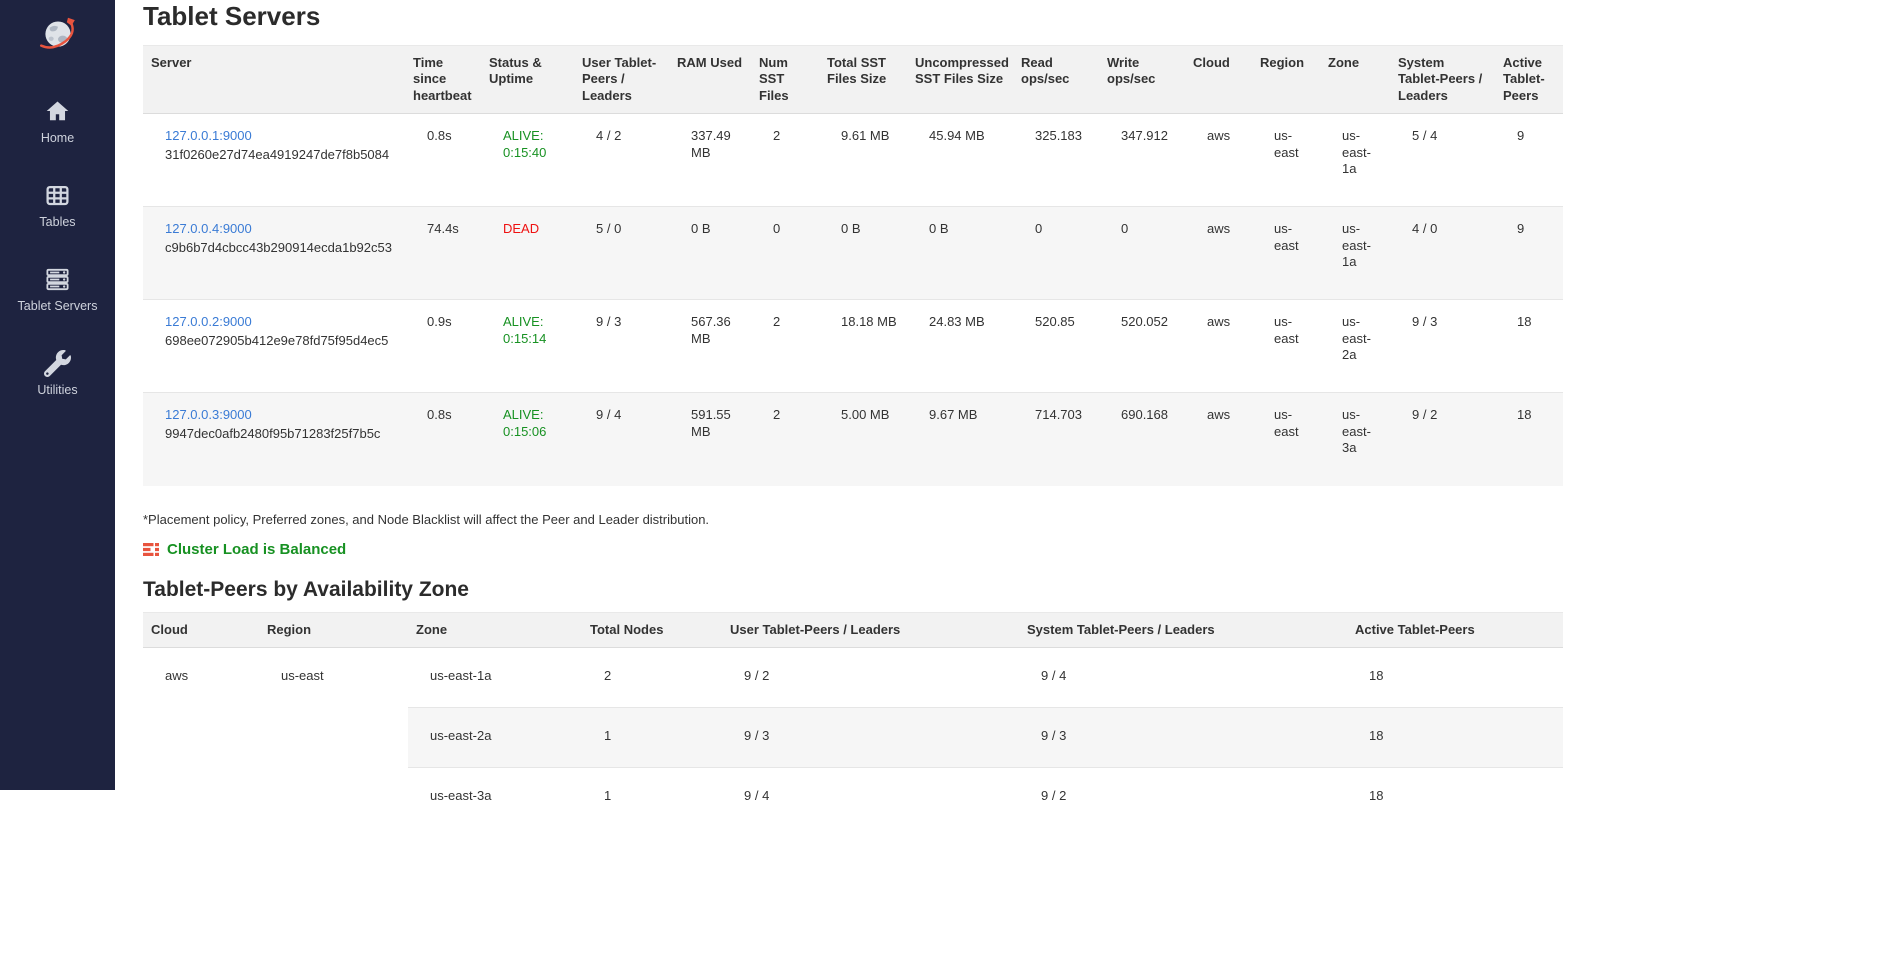 The height and width of the screenshot is (958, 1900). I want to click on load-balancer-icon, so click(151, 549).